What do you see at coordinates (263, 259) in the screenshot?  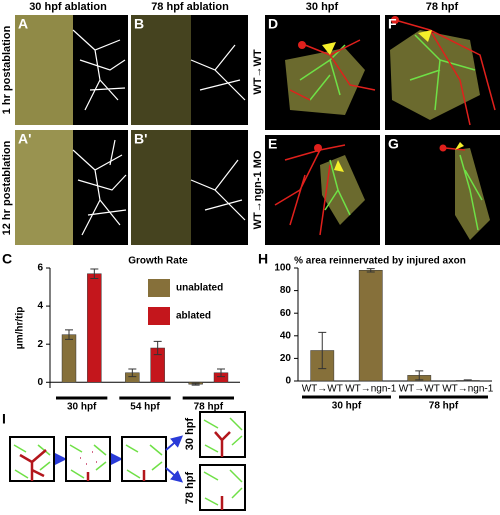 I see `panel-letter: H` at bounding box center [263, 259].